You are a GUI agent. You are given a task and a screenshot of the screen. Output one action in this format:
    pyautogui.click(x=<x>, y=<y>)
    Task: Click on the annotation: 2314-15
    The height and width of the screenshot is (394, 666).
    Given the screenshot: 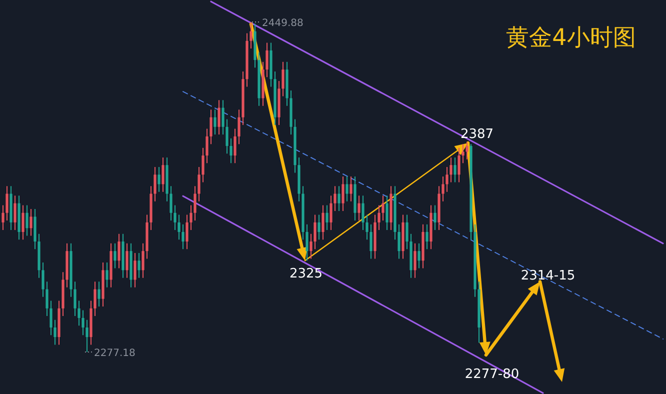 What is the action you would take?
    pyautogui.click(x=548, y=276)
    